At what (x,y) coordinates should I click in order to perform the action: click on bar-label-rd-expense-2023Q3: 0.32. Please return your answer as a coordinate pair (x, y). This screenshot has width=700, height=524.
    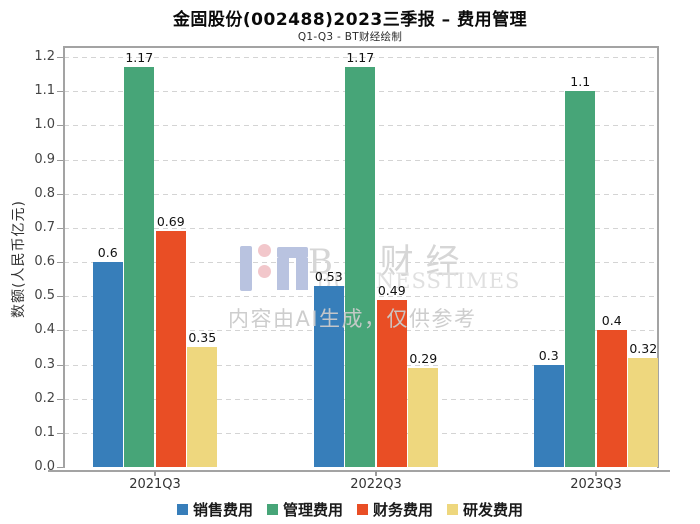
    Looking at the image, I should click on (643, 348).